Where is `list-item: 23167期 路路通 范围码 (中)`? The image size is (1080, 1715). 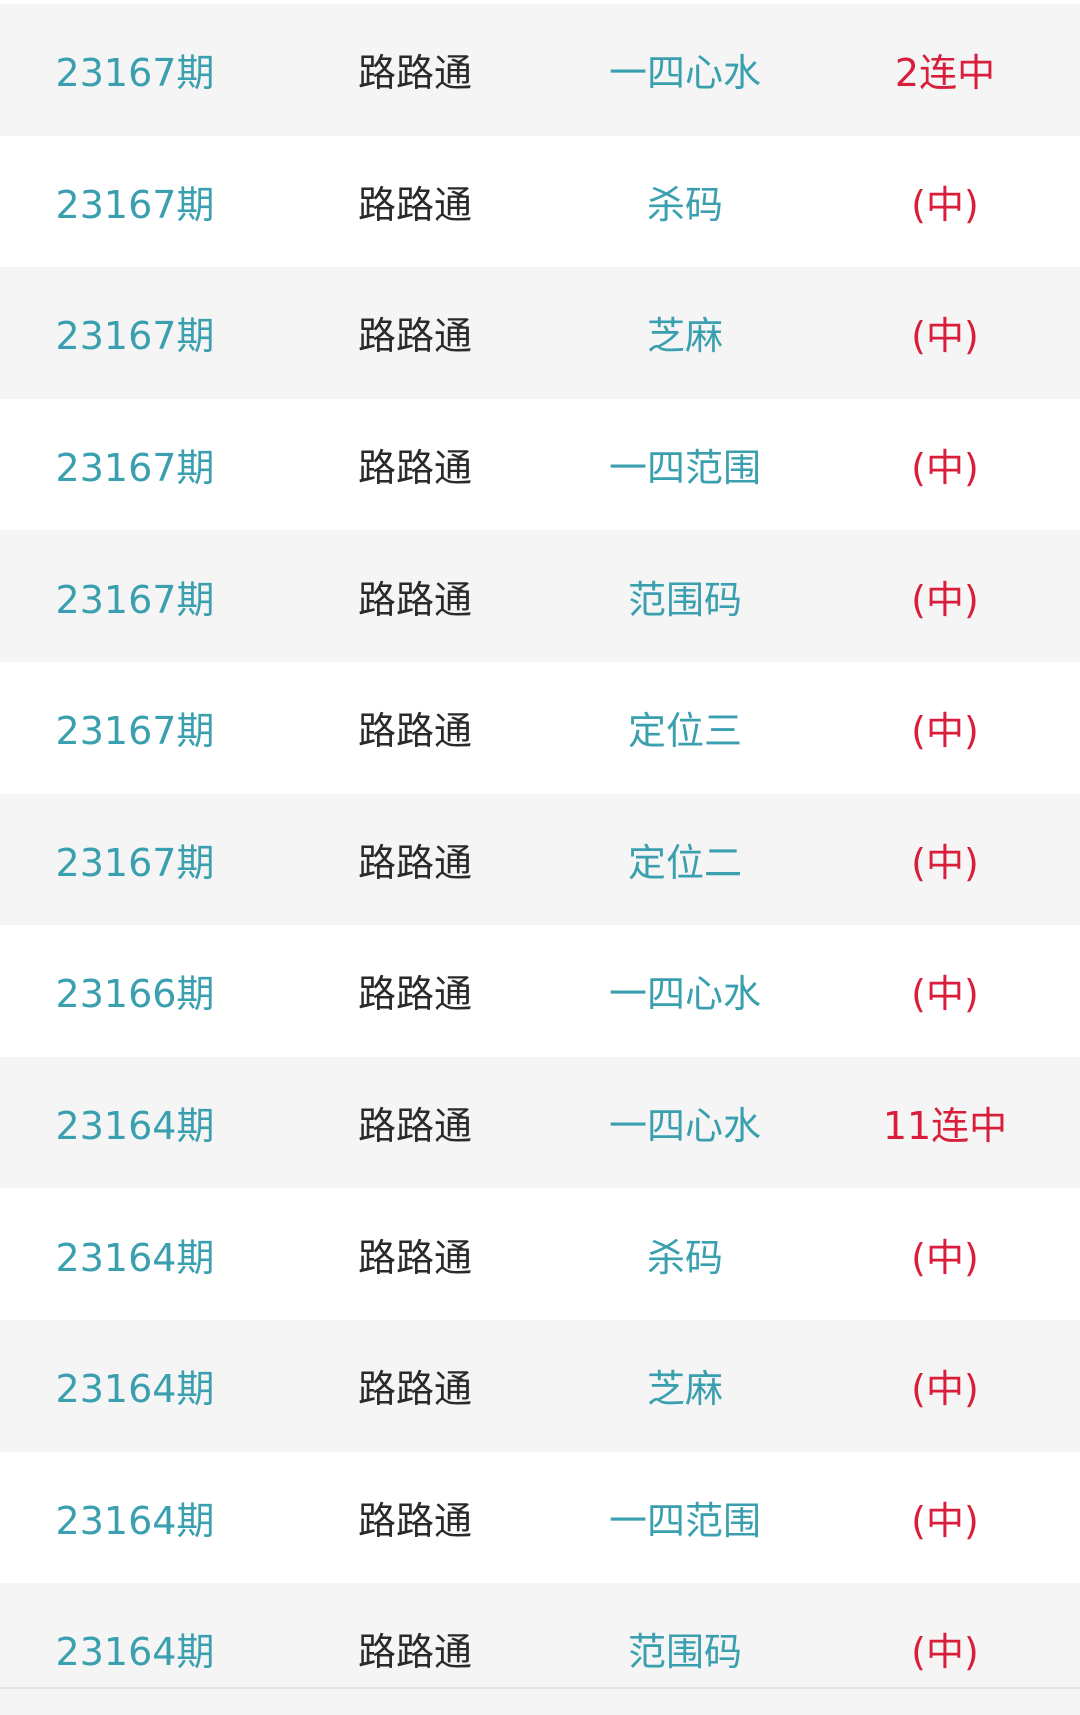 list-item: 23167期 路路通 范围码 (中) is located at coordinates (540, 596).